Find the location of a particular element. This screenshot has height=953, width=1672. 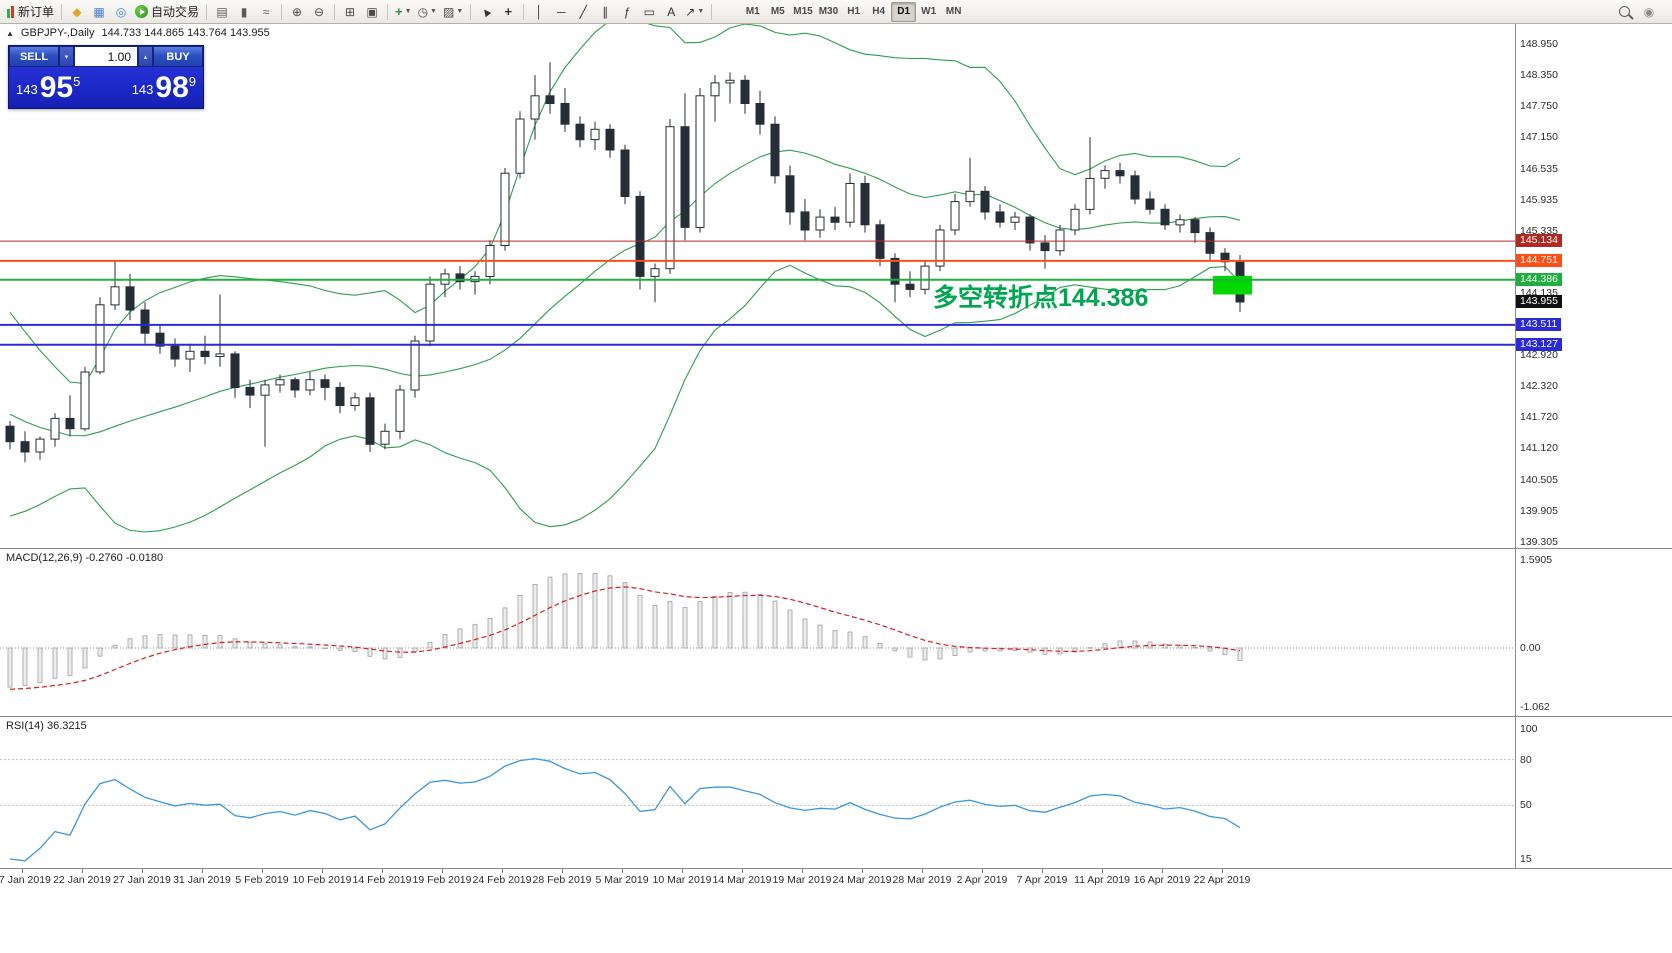

date-label: 5 Feb 2019 is located at coordinates (262, 880).